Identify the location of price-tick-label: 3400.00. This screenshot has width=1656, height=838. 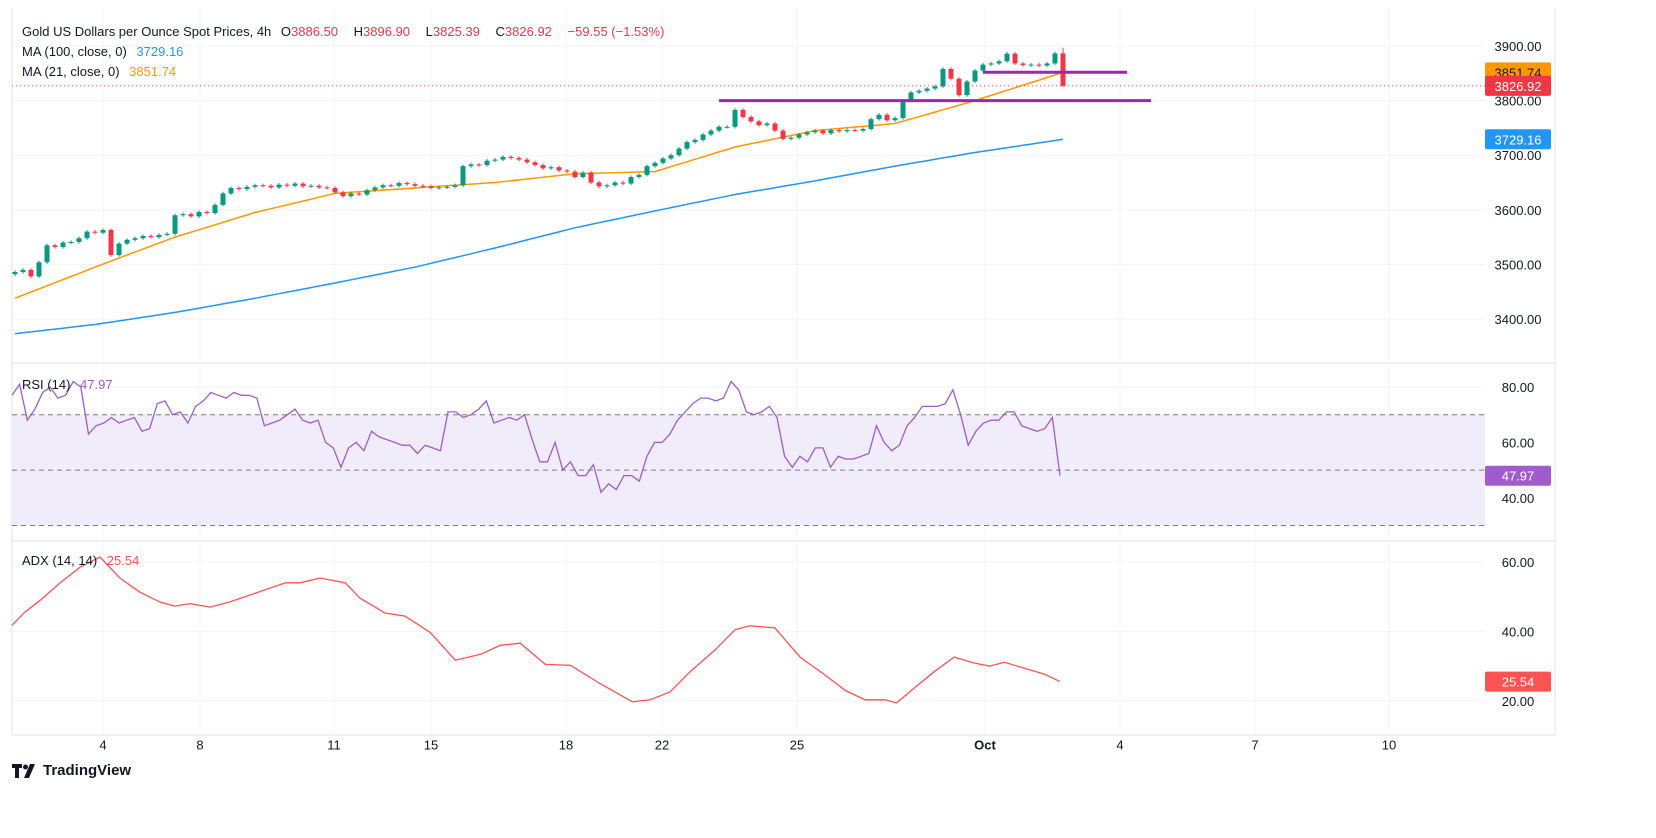
(1518, 319).